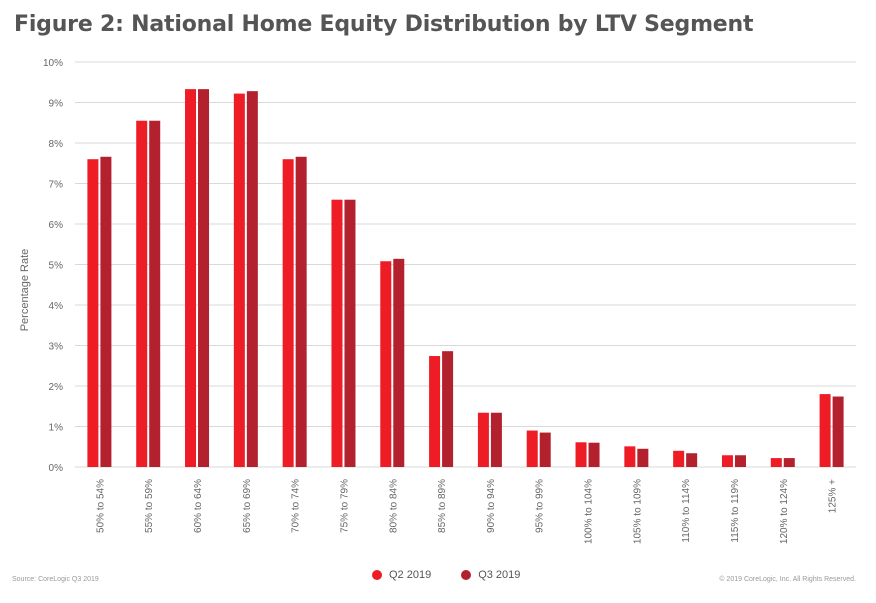  What do you see at coordinates (499, 575) in the screenshot?
I see `legend-label-q3: Q3 2019` at bounding box center [499, 575].